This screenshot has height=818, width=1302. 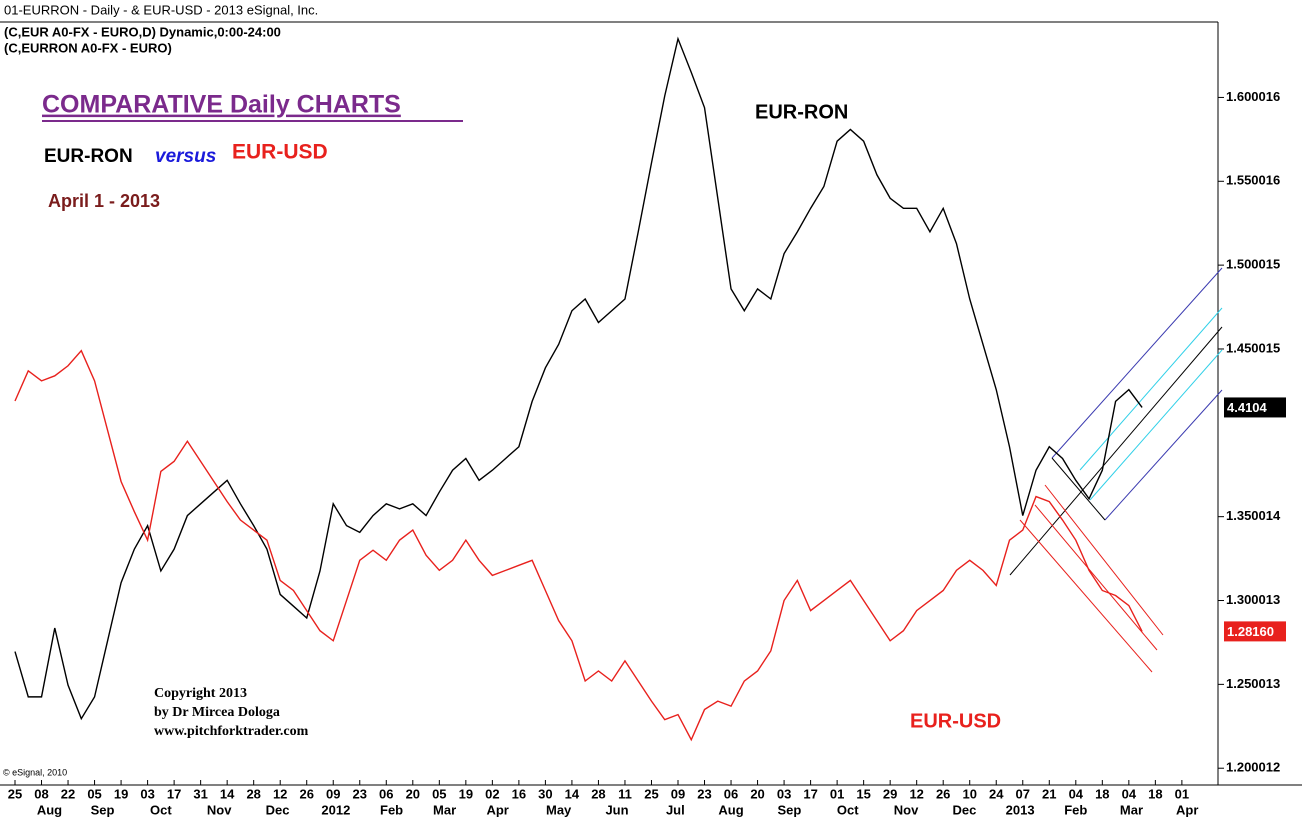 I want to click on y-tick-label: 1.350014, so click(x=1253, y=515).